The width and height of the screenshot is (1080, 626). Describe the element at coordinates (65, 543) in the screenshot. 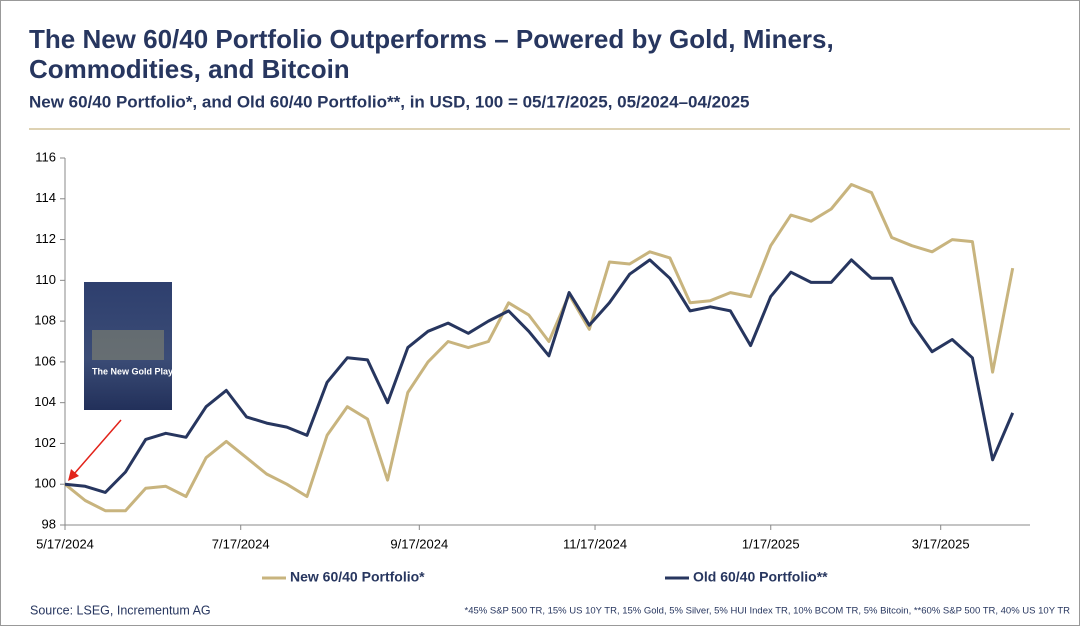

I see `x-tick-label: 5/17/2024` at that location.